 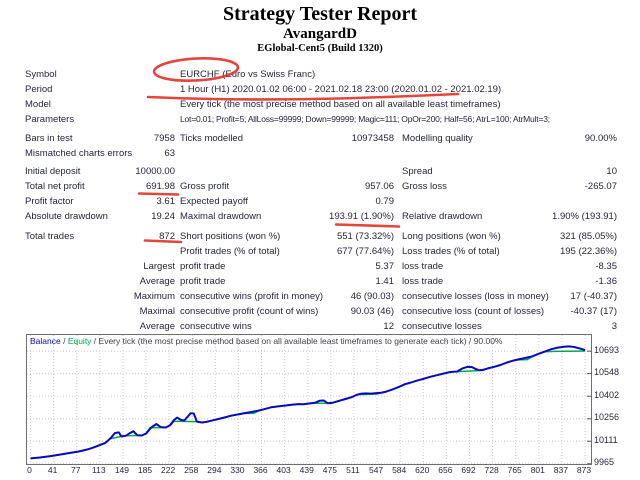 I want to click on stat-value: Maximum, so click(x=154, y=296).